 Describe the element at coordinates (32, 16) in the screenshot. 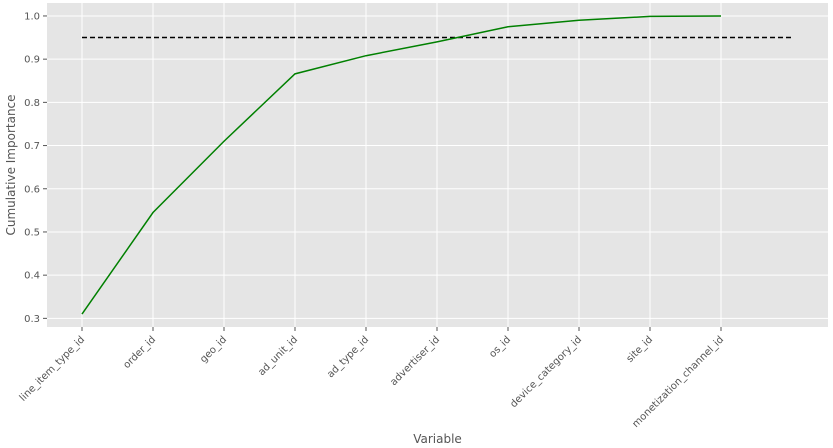

I see `y-tick-label: 1.0` at that location.